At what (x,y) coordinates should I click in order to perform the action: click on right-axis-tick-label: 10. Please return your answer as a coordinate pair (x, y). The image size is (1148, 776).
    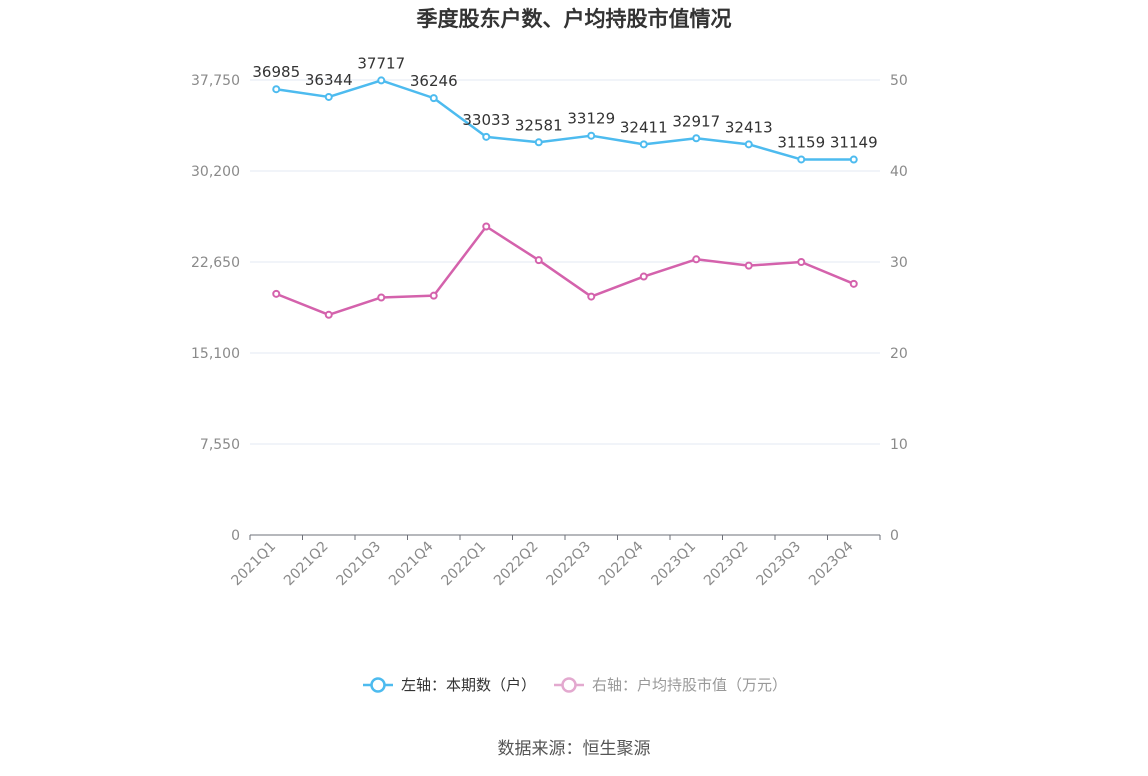
    Looking at the image, I should click on (899, 445).